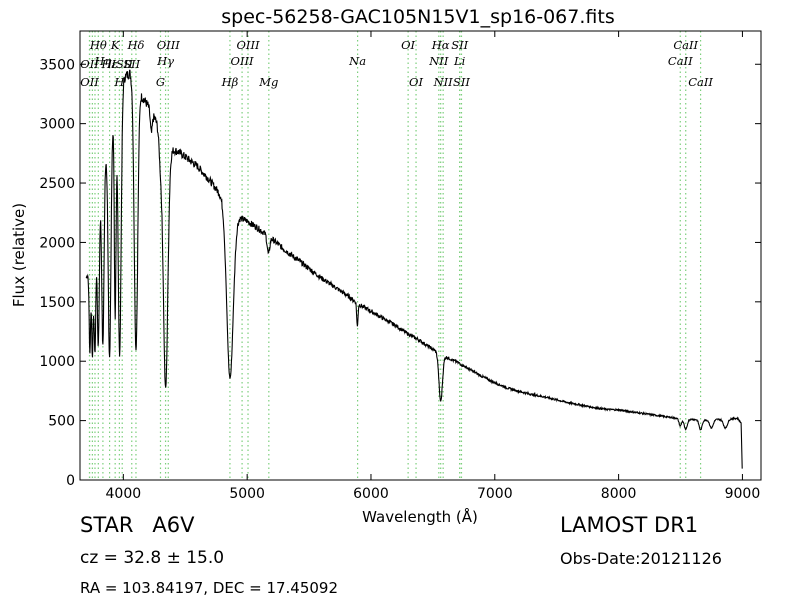 This screenshot has height=600, width=800. I want to click on x-tick-label: 6000, so click(371, 494).